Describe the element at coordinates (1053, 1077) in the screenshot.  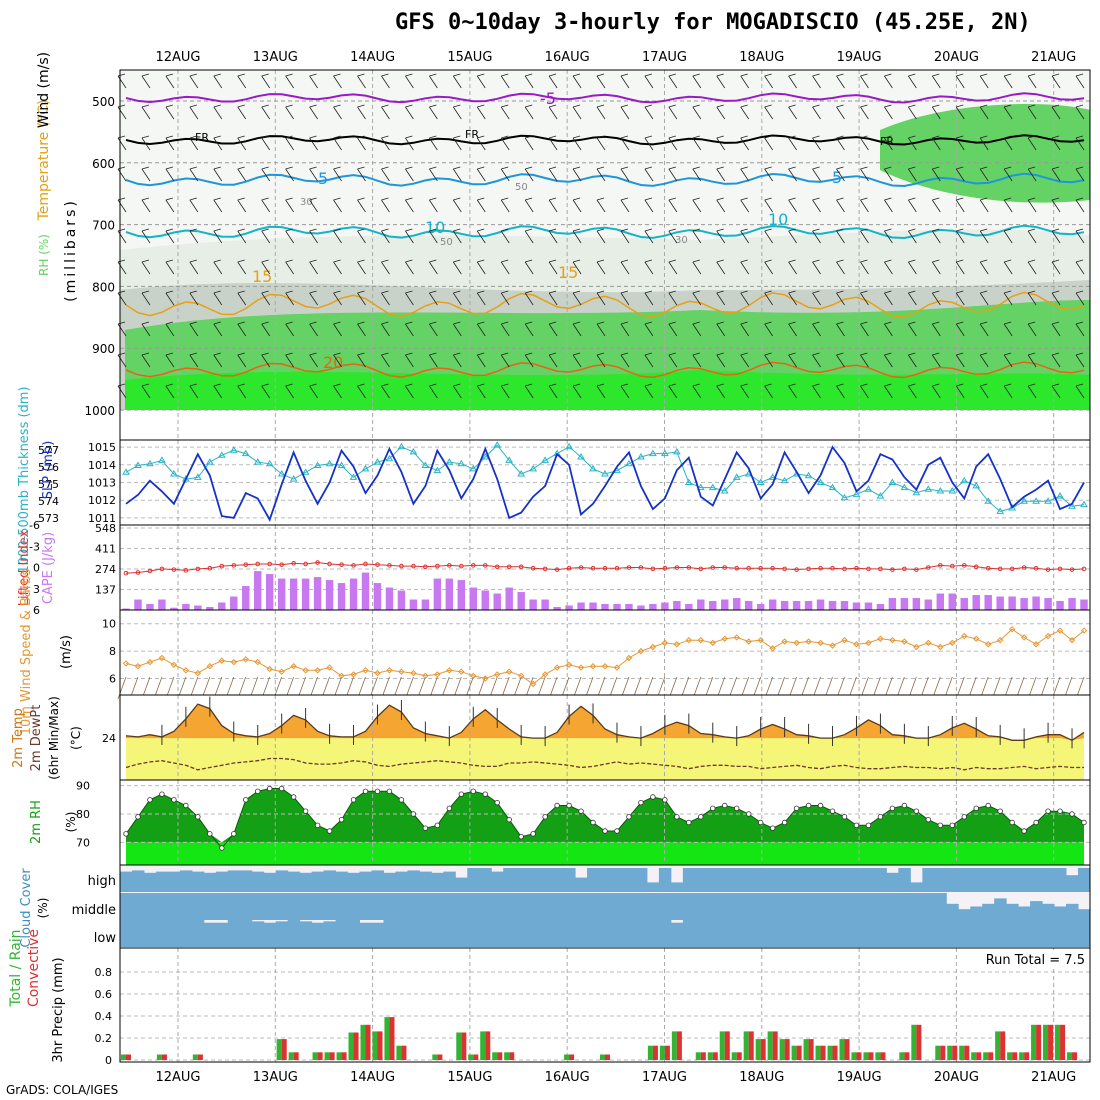
I see `date-label-bottom: 21AUG` at that location.